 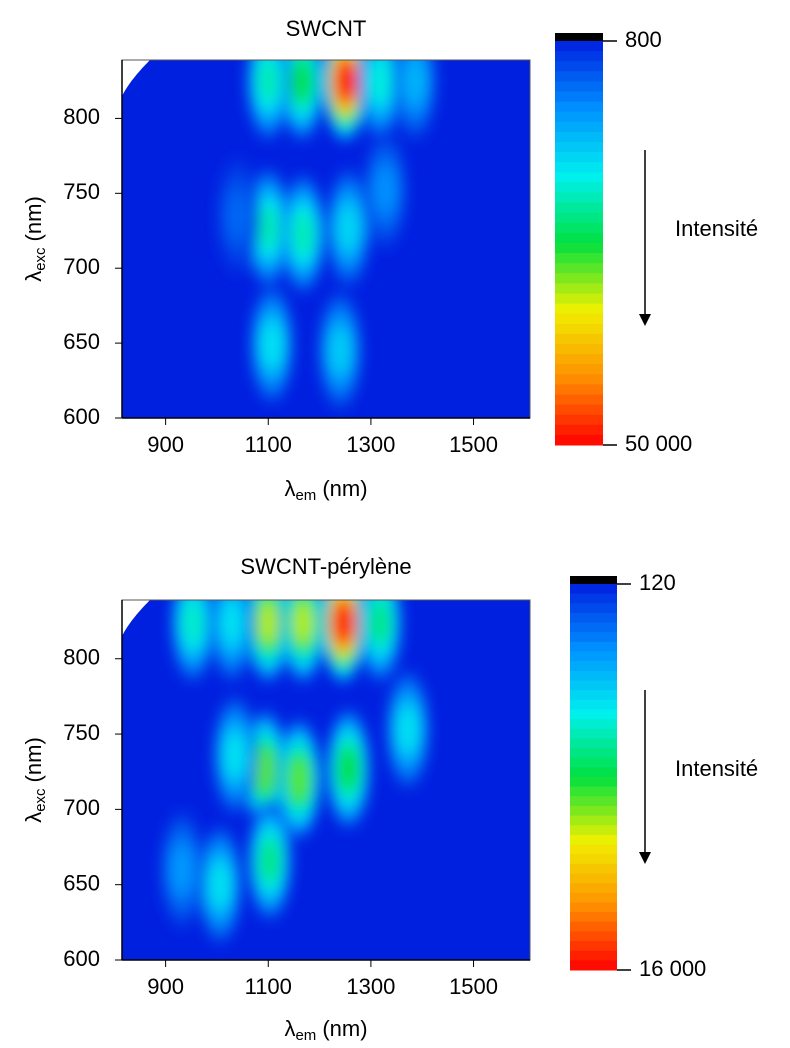 What do you see at coordinates (268, 986) in the screenshot?
I see `x-tick-label: 1100` at bounding box center [268, 986].